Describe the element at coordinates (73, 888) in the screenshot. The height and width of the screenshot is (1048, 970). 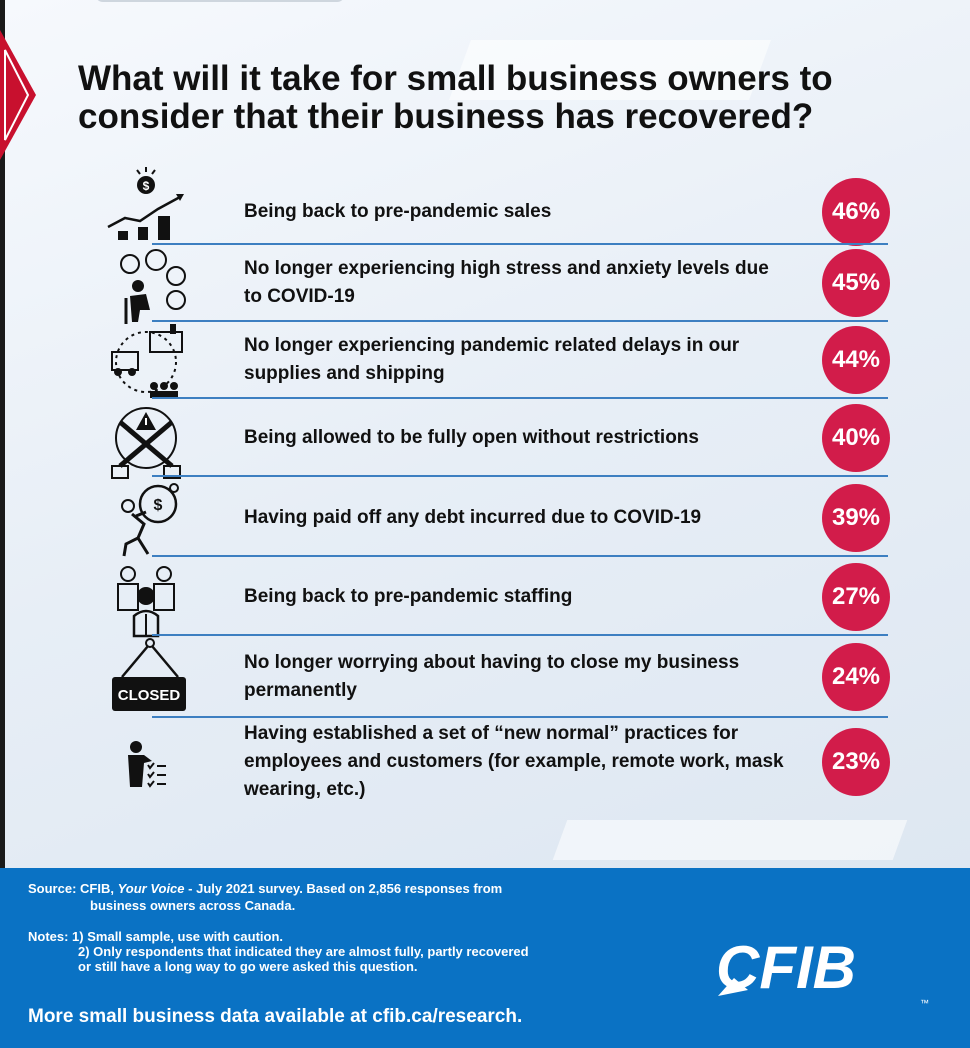
I see `source-prefix: Source: CFIB,` at that location.